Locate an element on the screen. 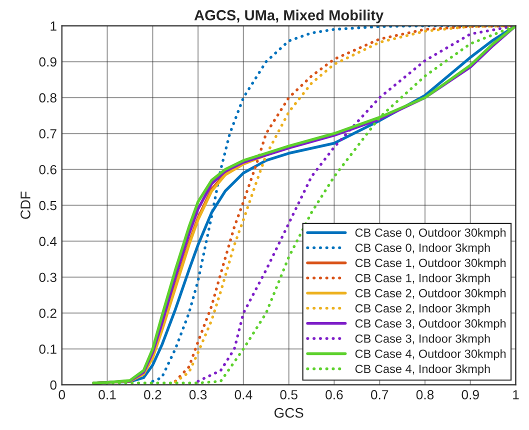 The height and width of the screenshot is (430, 529). y-tick-label: 1 is located at coordinates (53, 26).